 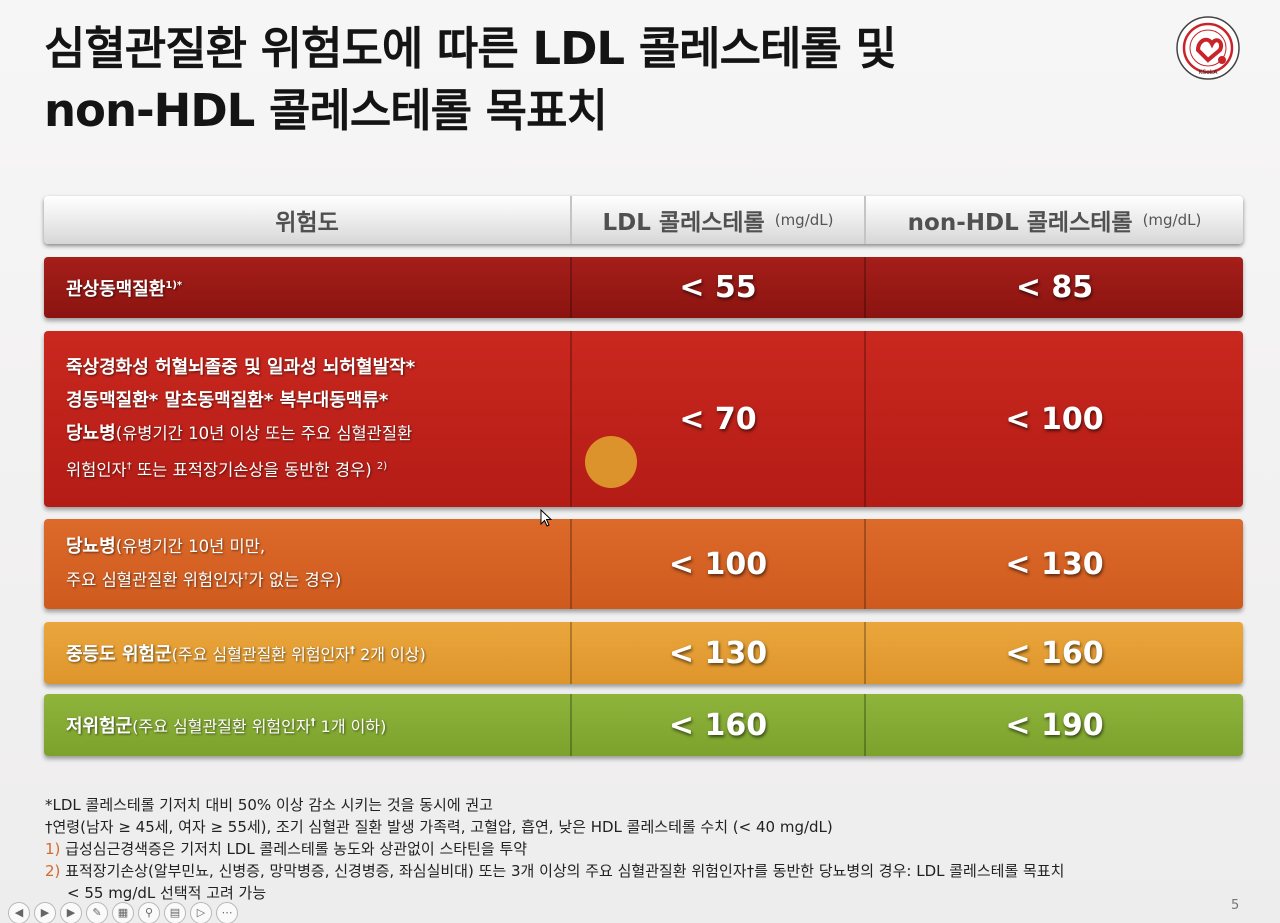 I want to click on detail-part: 또는 표적장기손상을 동반한 경우), so click(x=251, y=470).